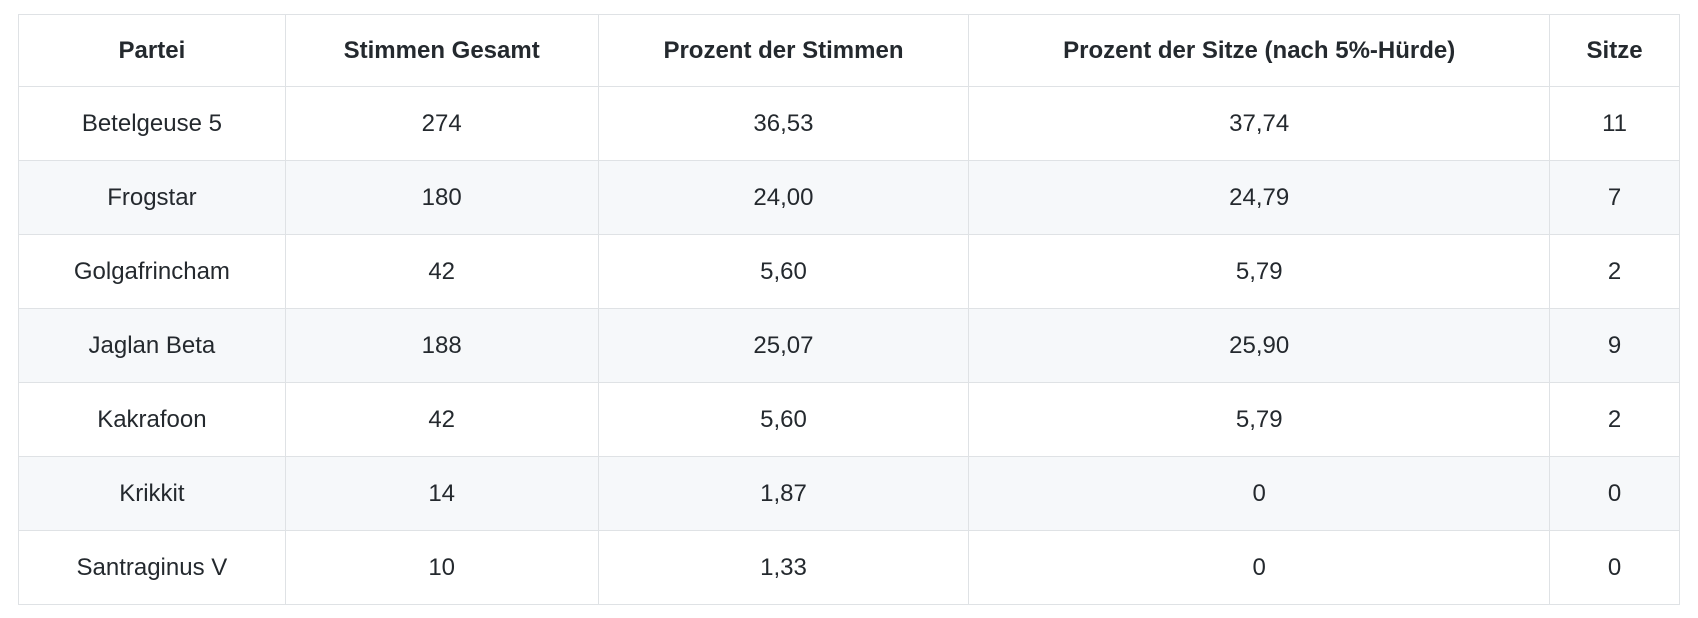 This screenshot has width=1698, height=618. I want to click on cell-prozent-sitze: 24,79, so click(1259, 197).